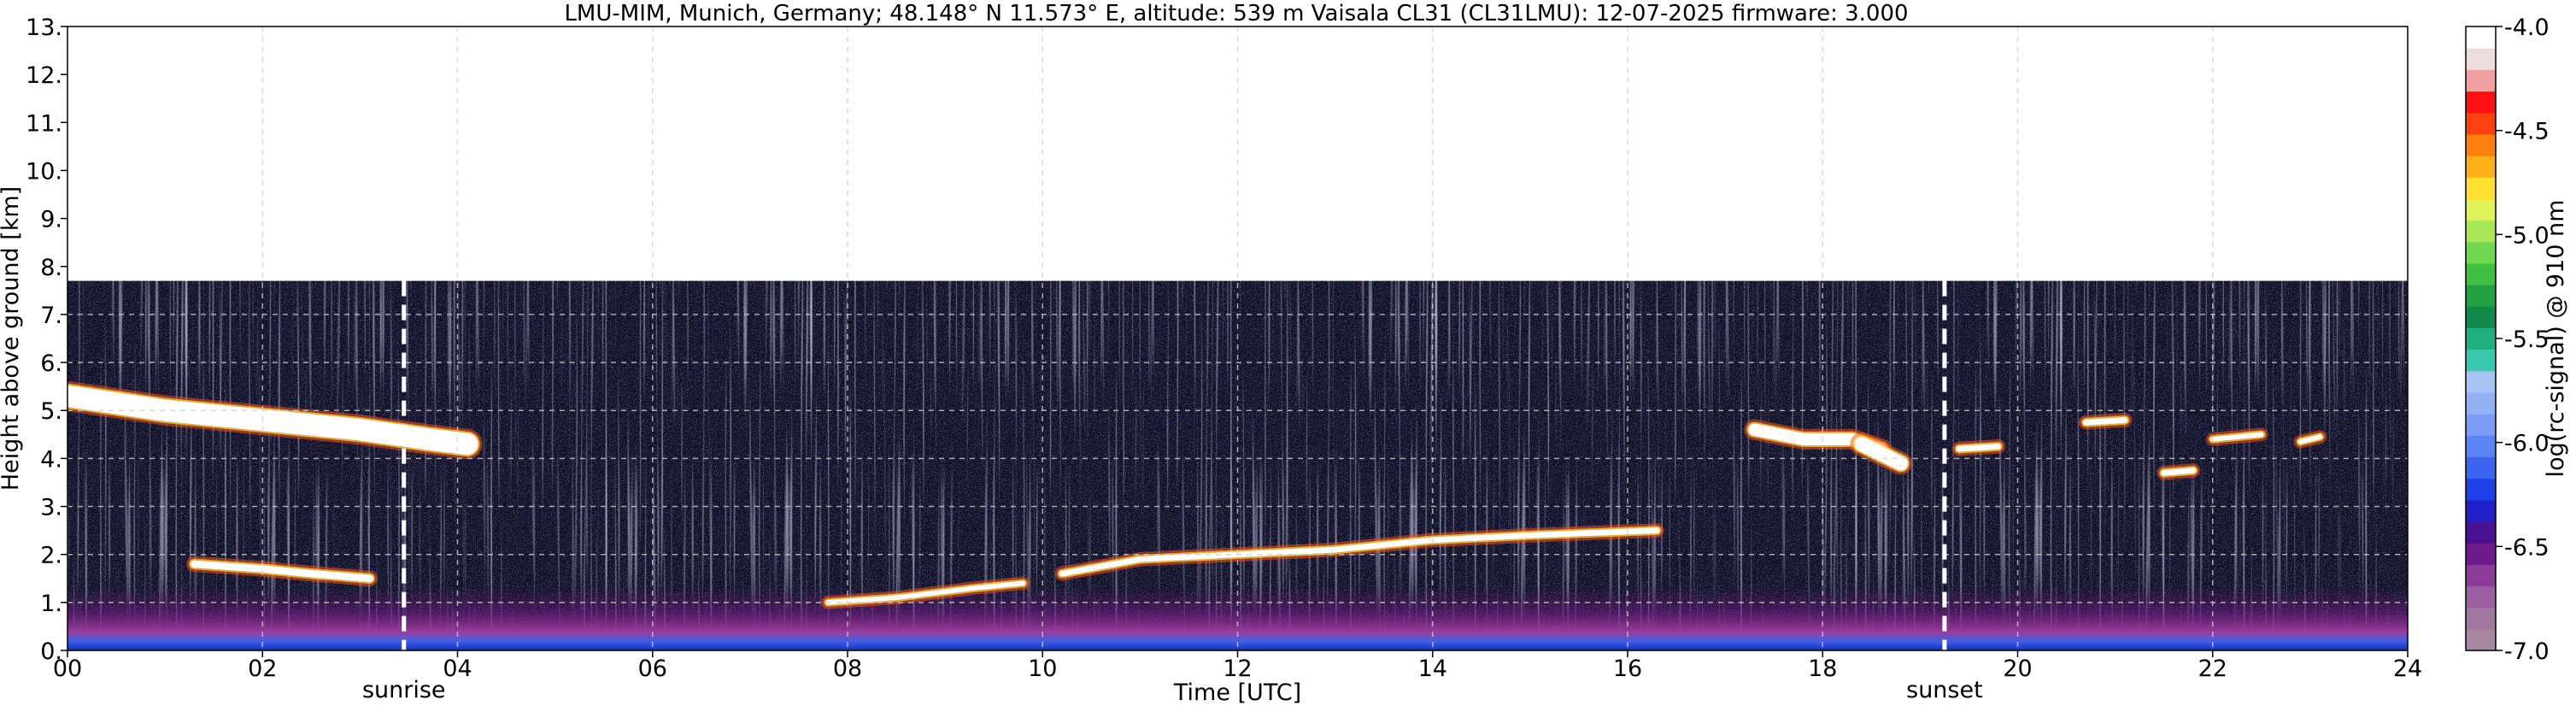  What do you see at coordinates (12, 338) in the screenshot?
I see `y-axis-label: Height above ground [km]` at bounding box center [12, 338].